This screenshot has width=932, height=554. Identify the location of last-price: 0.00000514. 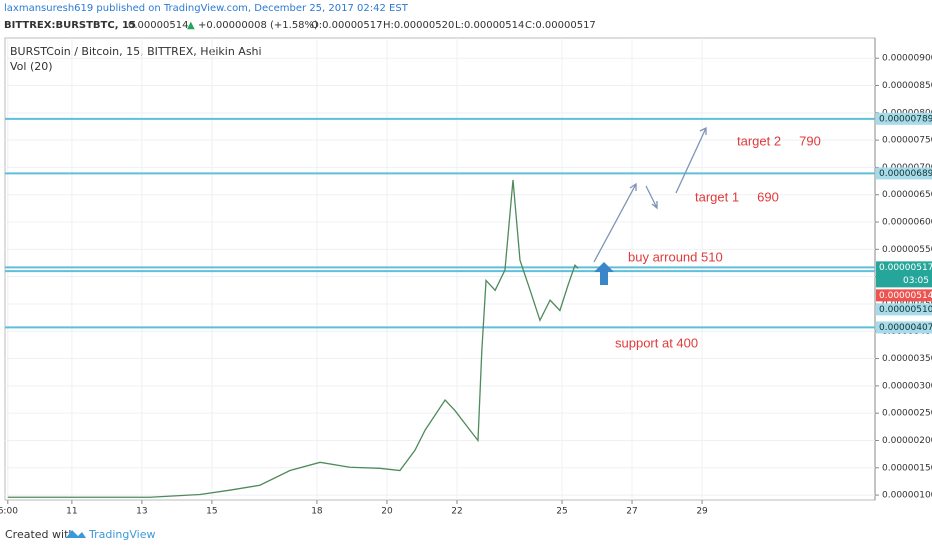
(158, 25).